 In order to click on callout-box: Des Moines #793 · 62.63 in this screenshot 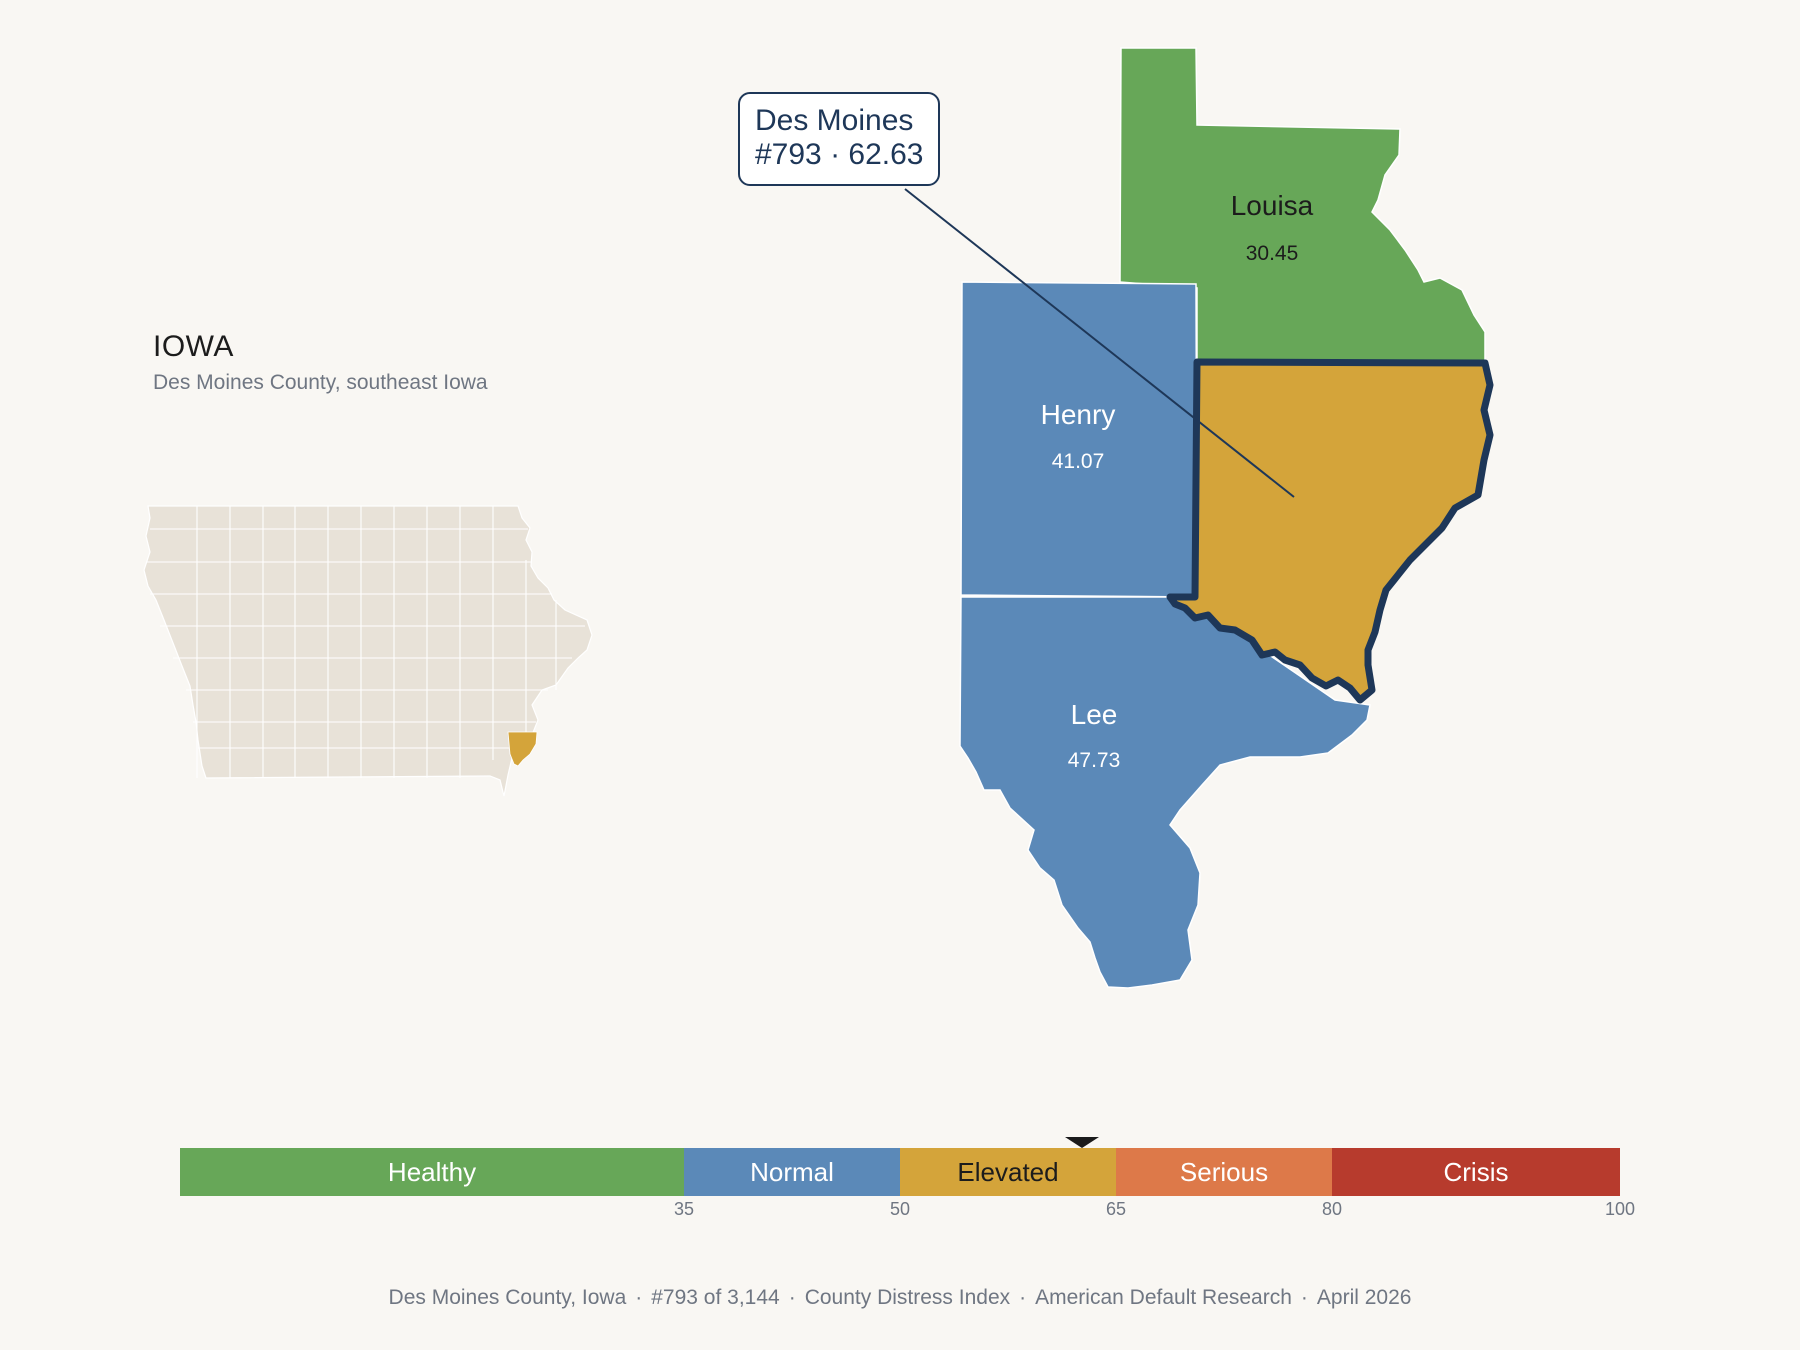, I will do `click(839, 139)`.